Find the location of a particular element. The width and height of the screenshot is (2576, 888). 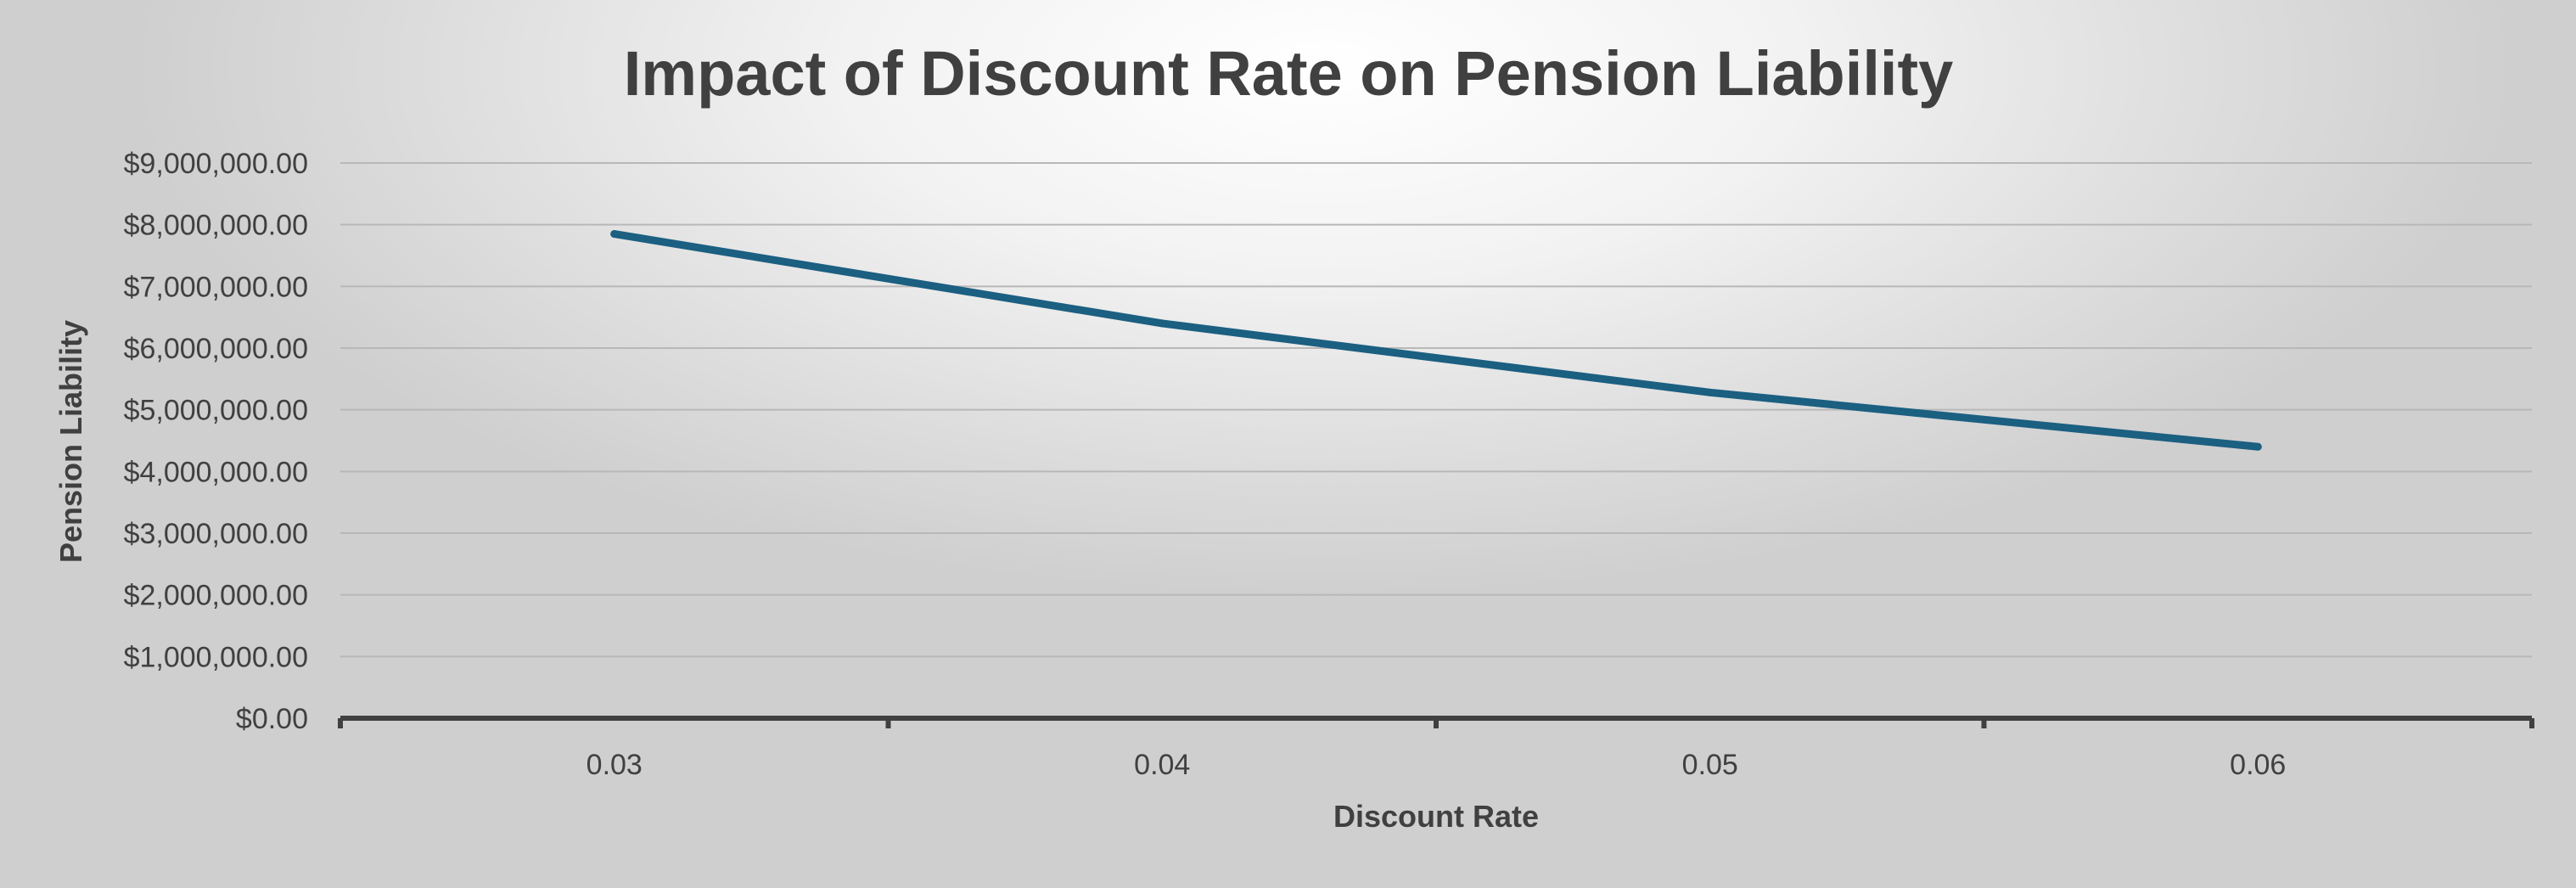

x-axis-tick-labels: 0.03 0.04 0.05 0.06 is located at coordinates (1436, 765).